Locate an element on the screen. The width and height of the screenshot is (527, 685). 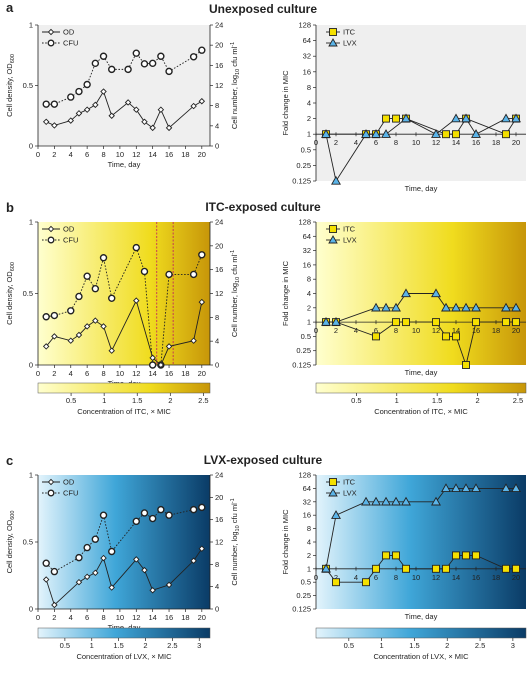
cfu-tick-label: 16 is located at coordinates (219, 65).